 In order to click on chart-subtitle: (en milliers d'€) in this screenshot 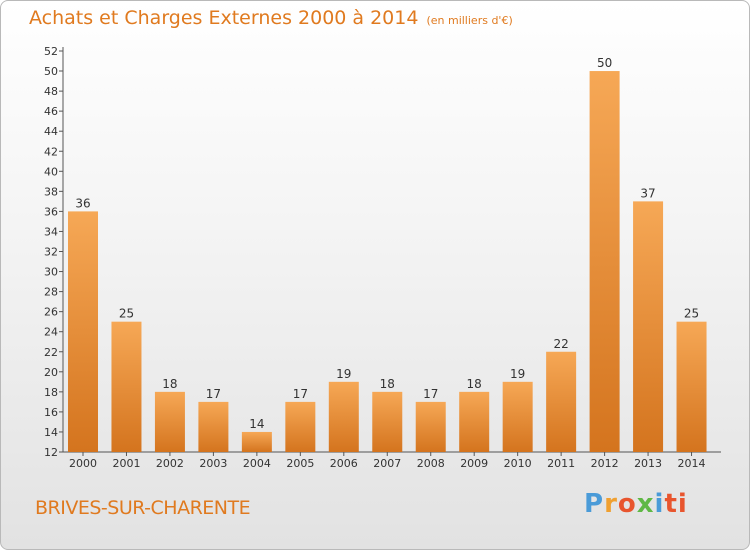, I will do `click(469, 20)`.